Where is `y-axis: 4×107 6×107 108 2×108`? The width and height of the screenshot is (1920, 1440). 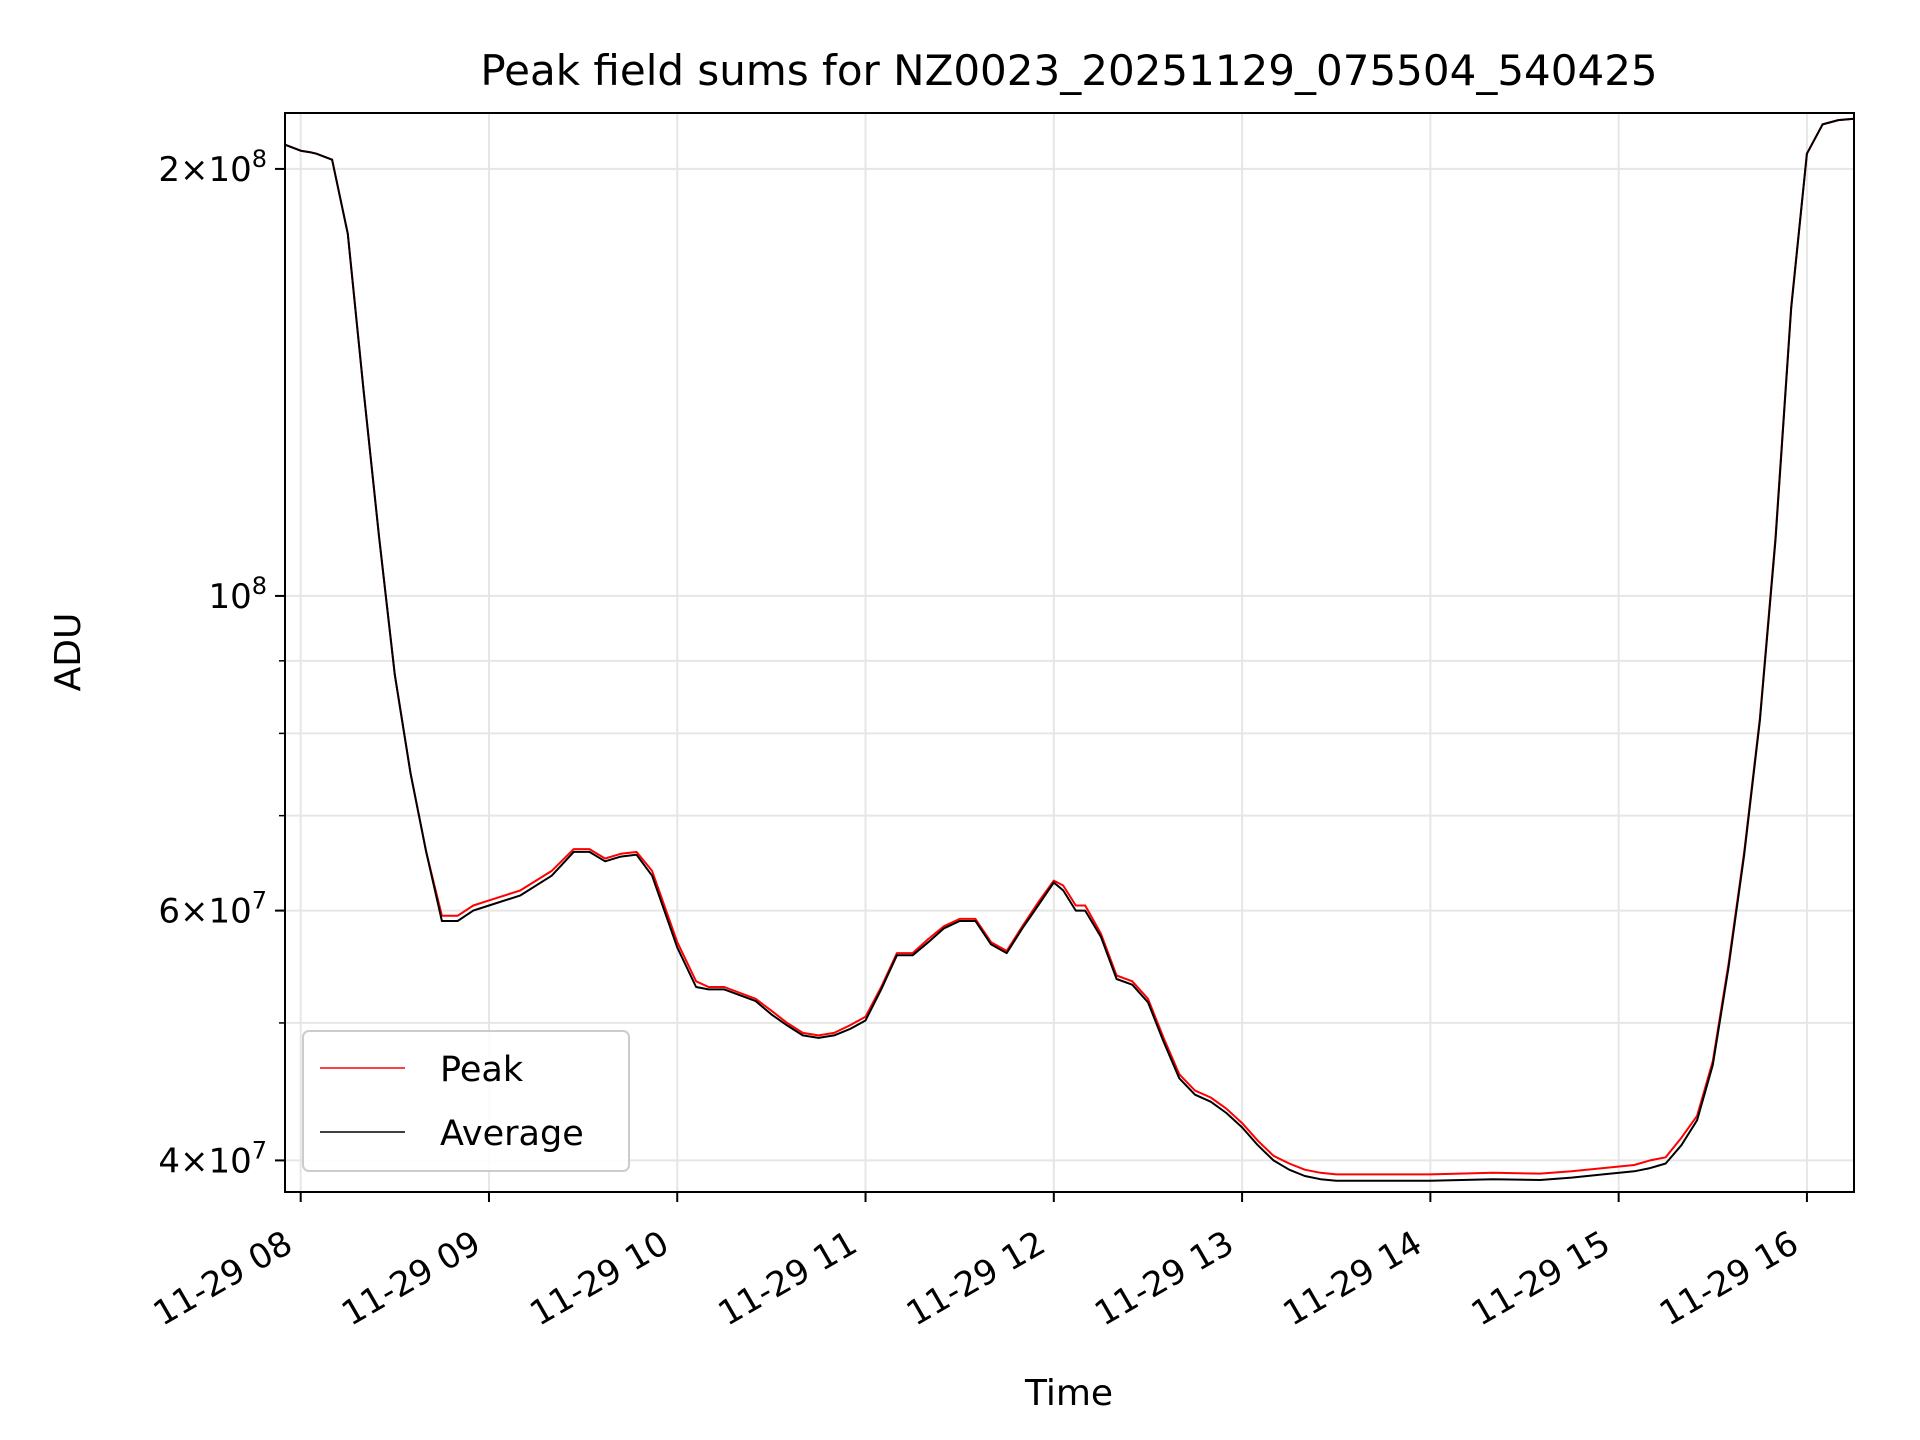
y-axis: 4×107 6×107 108 2×108 is located at coordinates (221, 663).